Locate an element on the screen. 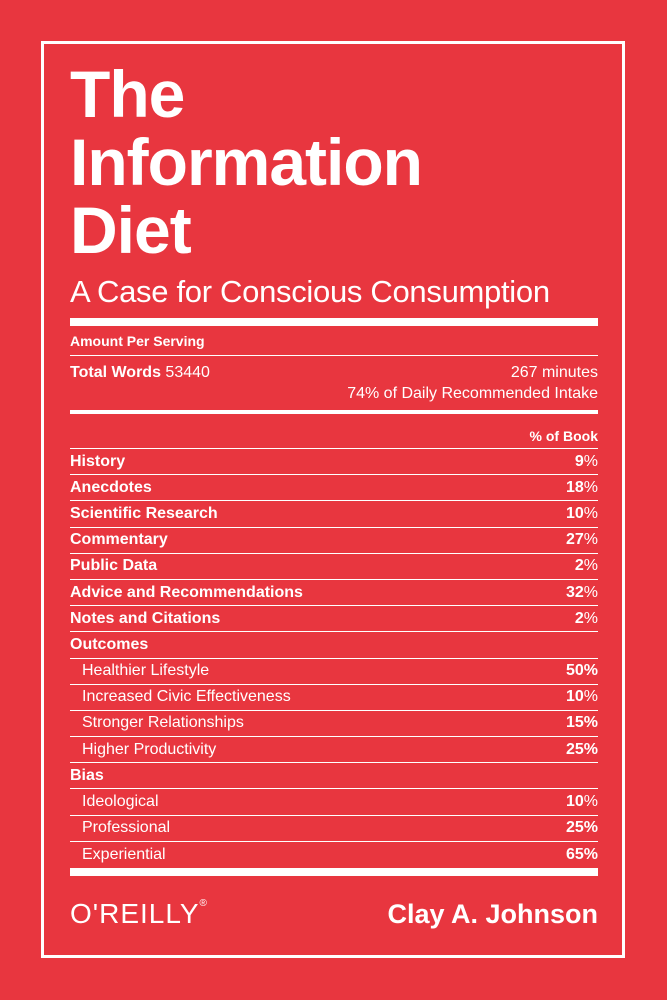 This screenshot has width=667, height=1000. table-row: Scientific Research 10% is located at coordinates (334, 514).